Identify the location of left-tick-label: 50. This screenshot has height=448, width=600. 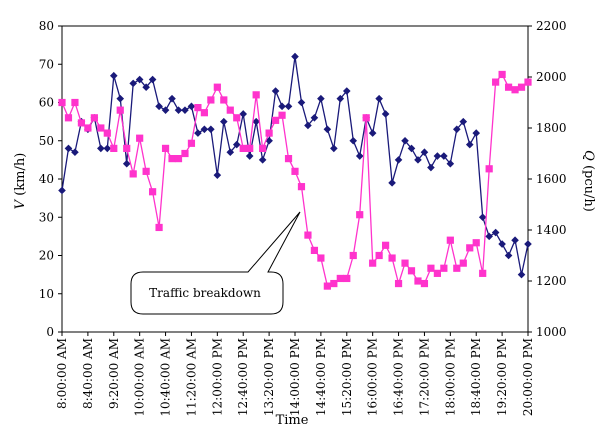
(46, 141).